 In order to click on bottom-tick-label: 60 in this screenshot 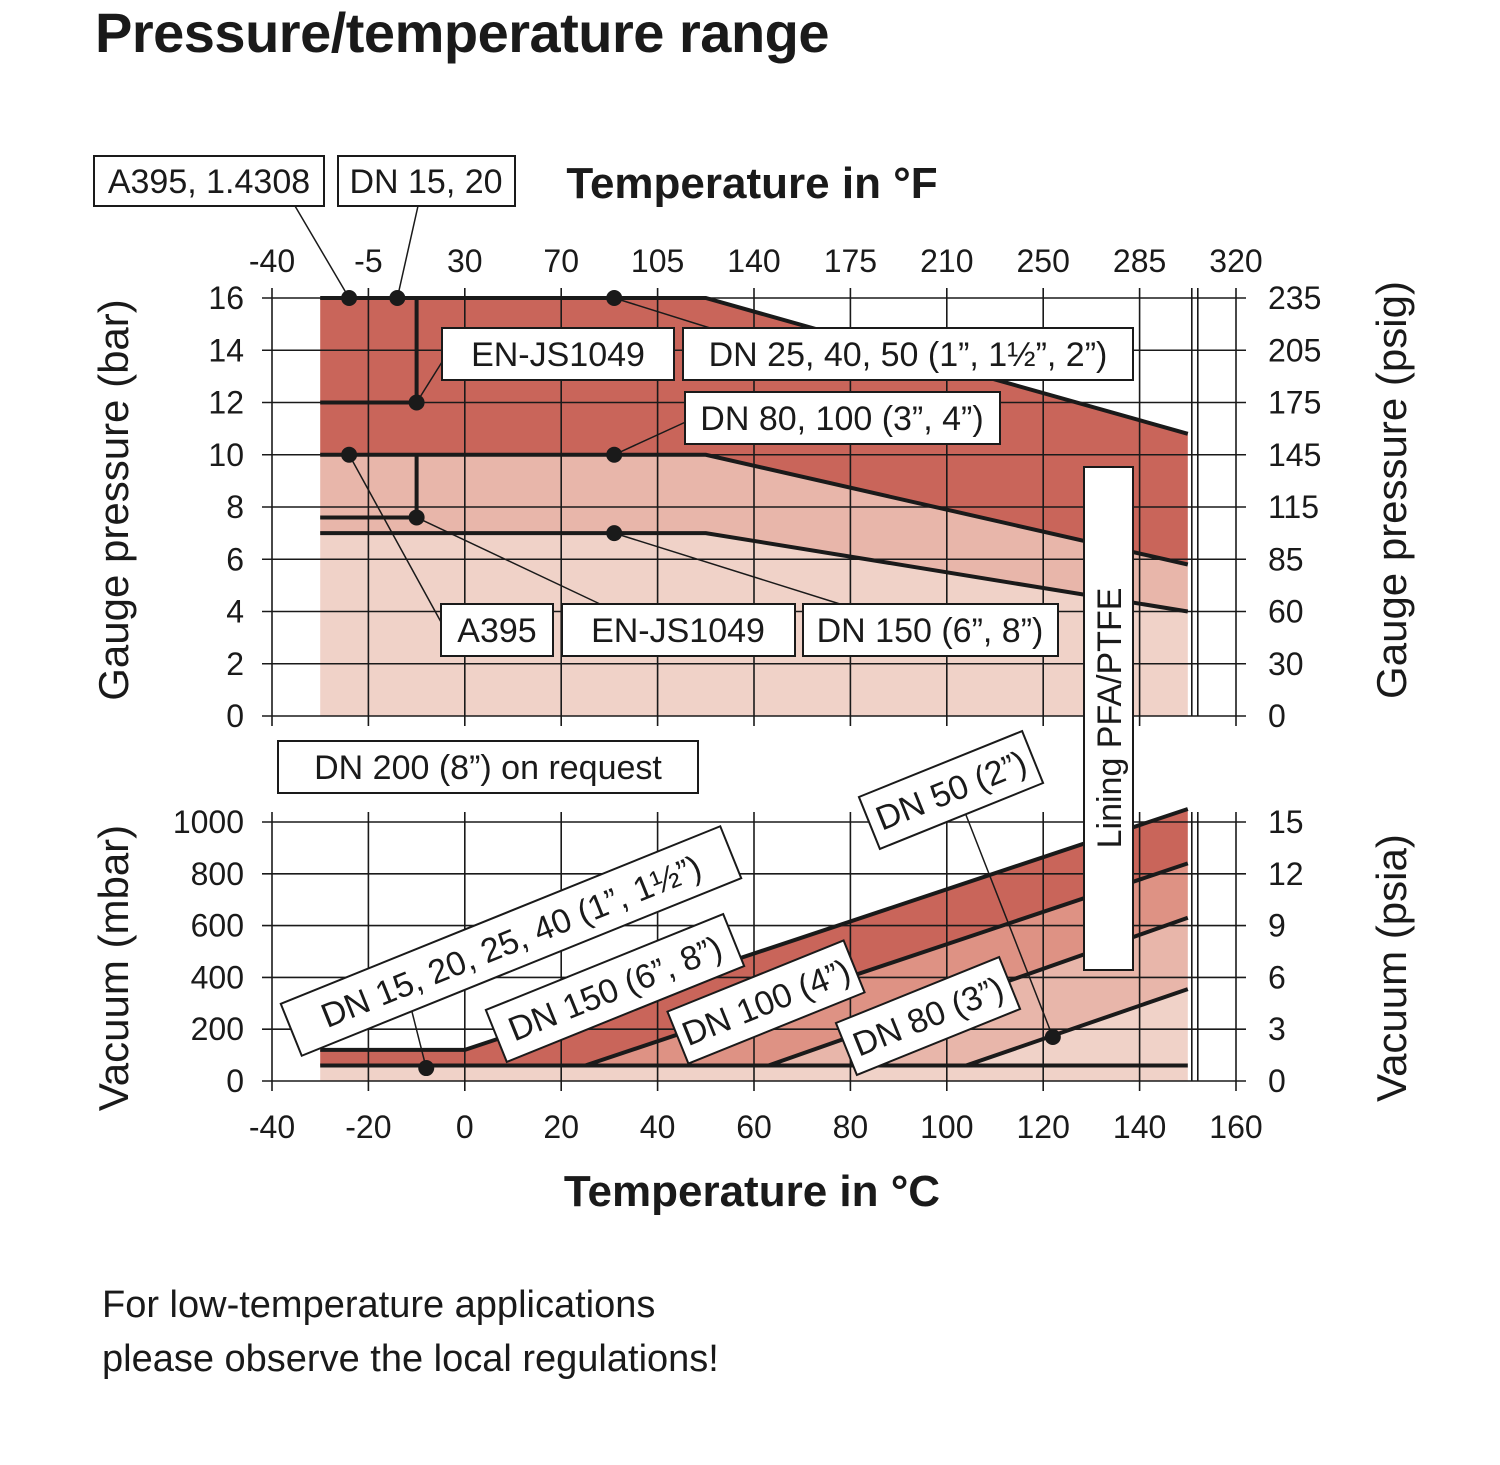, I will do `click(754, 1127)`.